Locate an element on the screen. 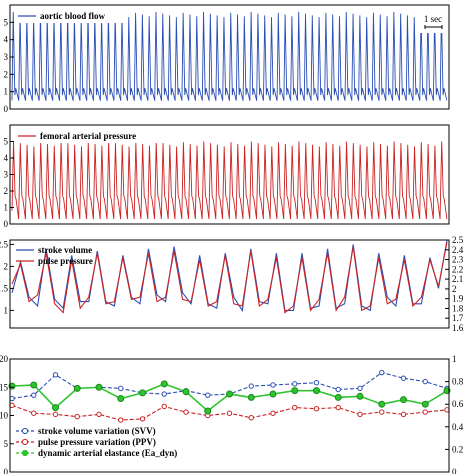 This screenshot has width=474, height=474. legend-label: stroke volume variation (SVV) is located at coordinates (97, 431).